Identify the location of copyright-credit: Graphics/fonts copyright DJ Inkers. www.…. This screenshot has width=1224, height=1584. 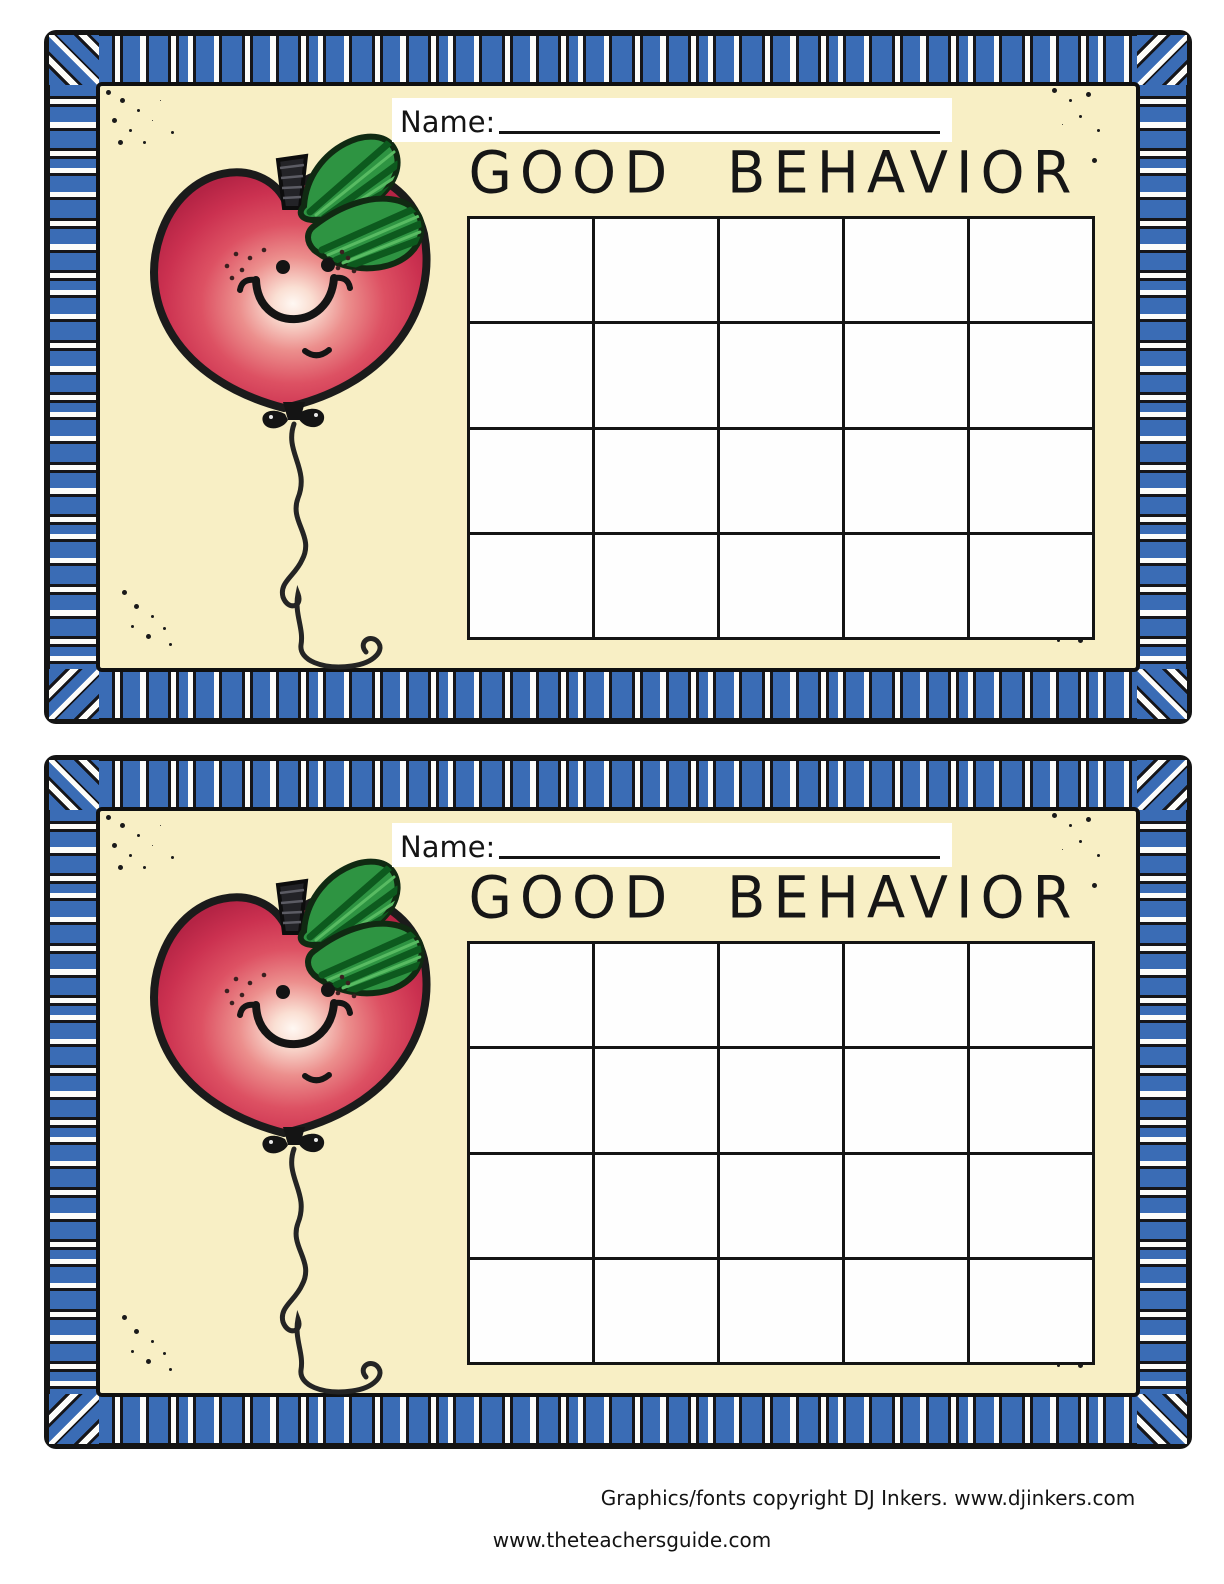
(868, 1498).